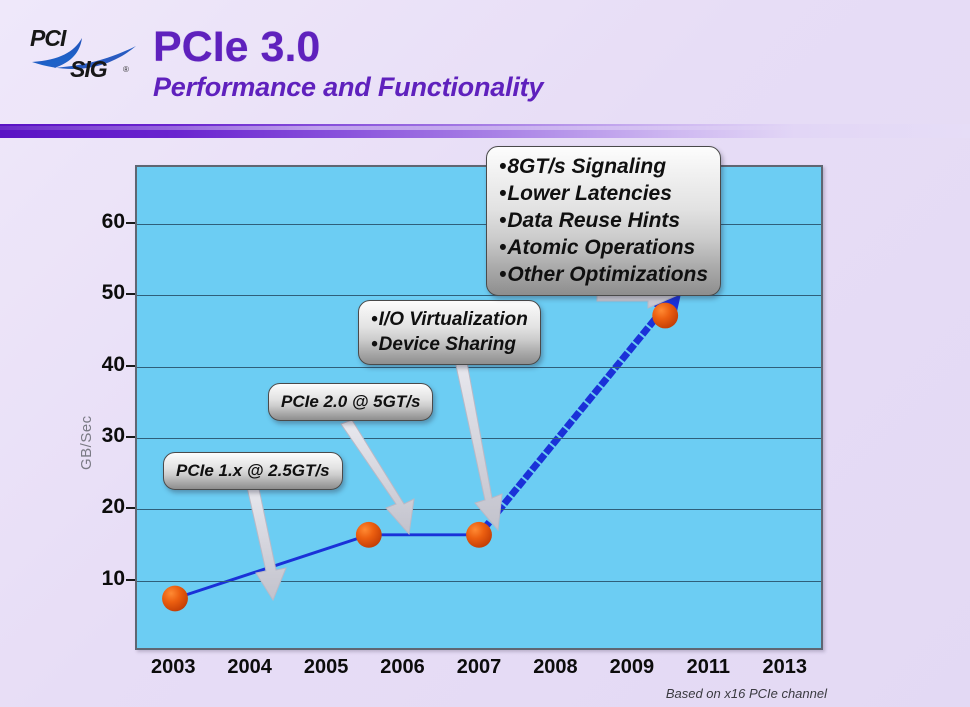 Image resolution: width=970 pixels, height=707 pixels. I want to click on callout-line: •8GT/s Signaling, so click(603, 166).